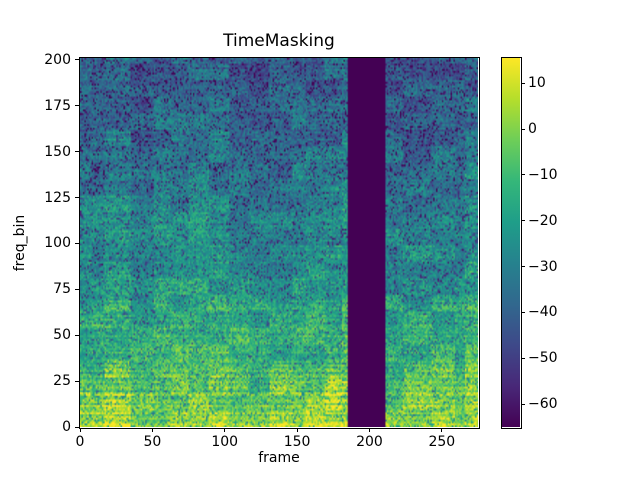  What do you see at coordinates (537, 83) in the screenshot?
I see `colorbar-tick-label: 10` at bounding box center [537, 83].